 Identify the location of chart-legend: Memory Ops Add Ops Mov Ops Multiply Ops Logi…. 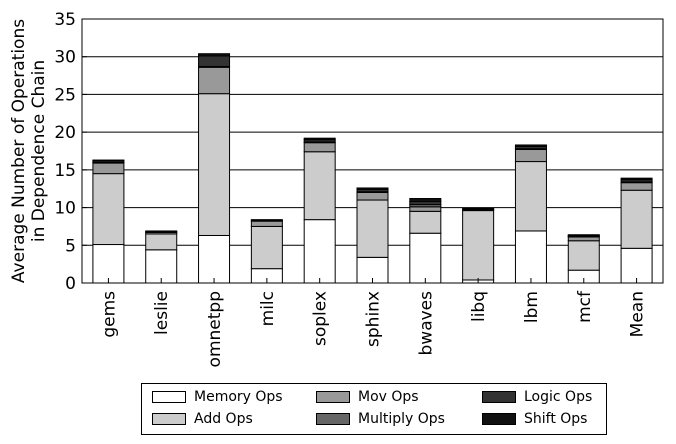
(374, 409).